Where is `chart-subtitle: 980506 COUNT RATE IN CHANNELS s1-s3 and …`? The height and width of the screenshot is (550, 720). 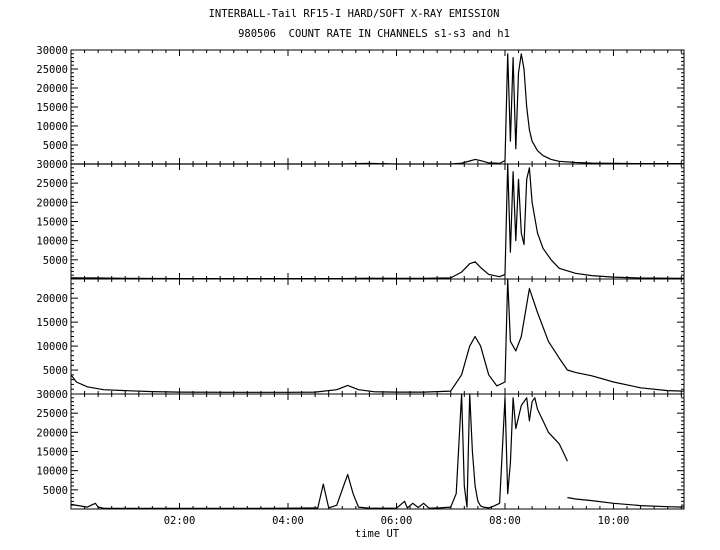 chart-subtitle: 980506 COUNT RATE IN CHANNELS s1-s3 and … is located at coordinates (374, 34).